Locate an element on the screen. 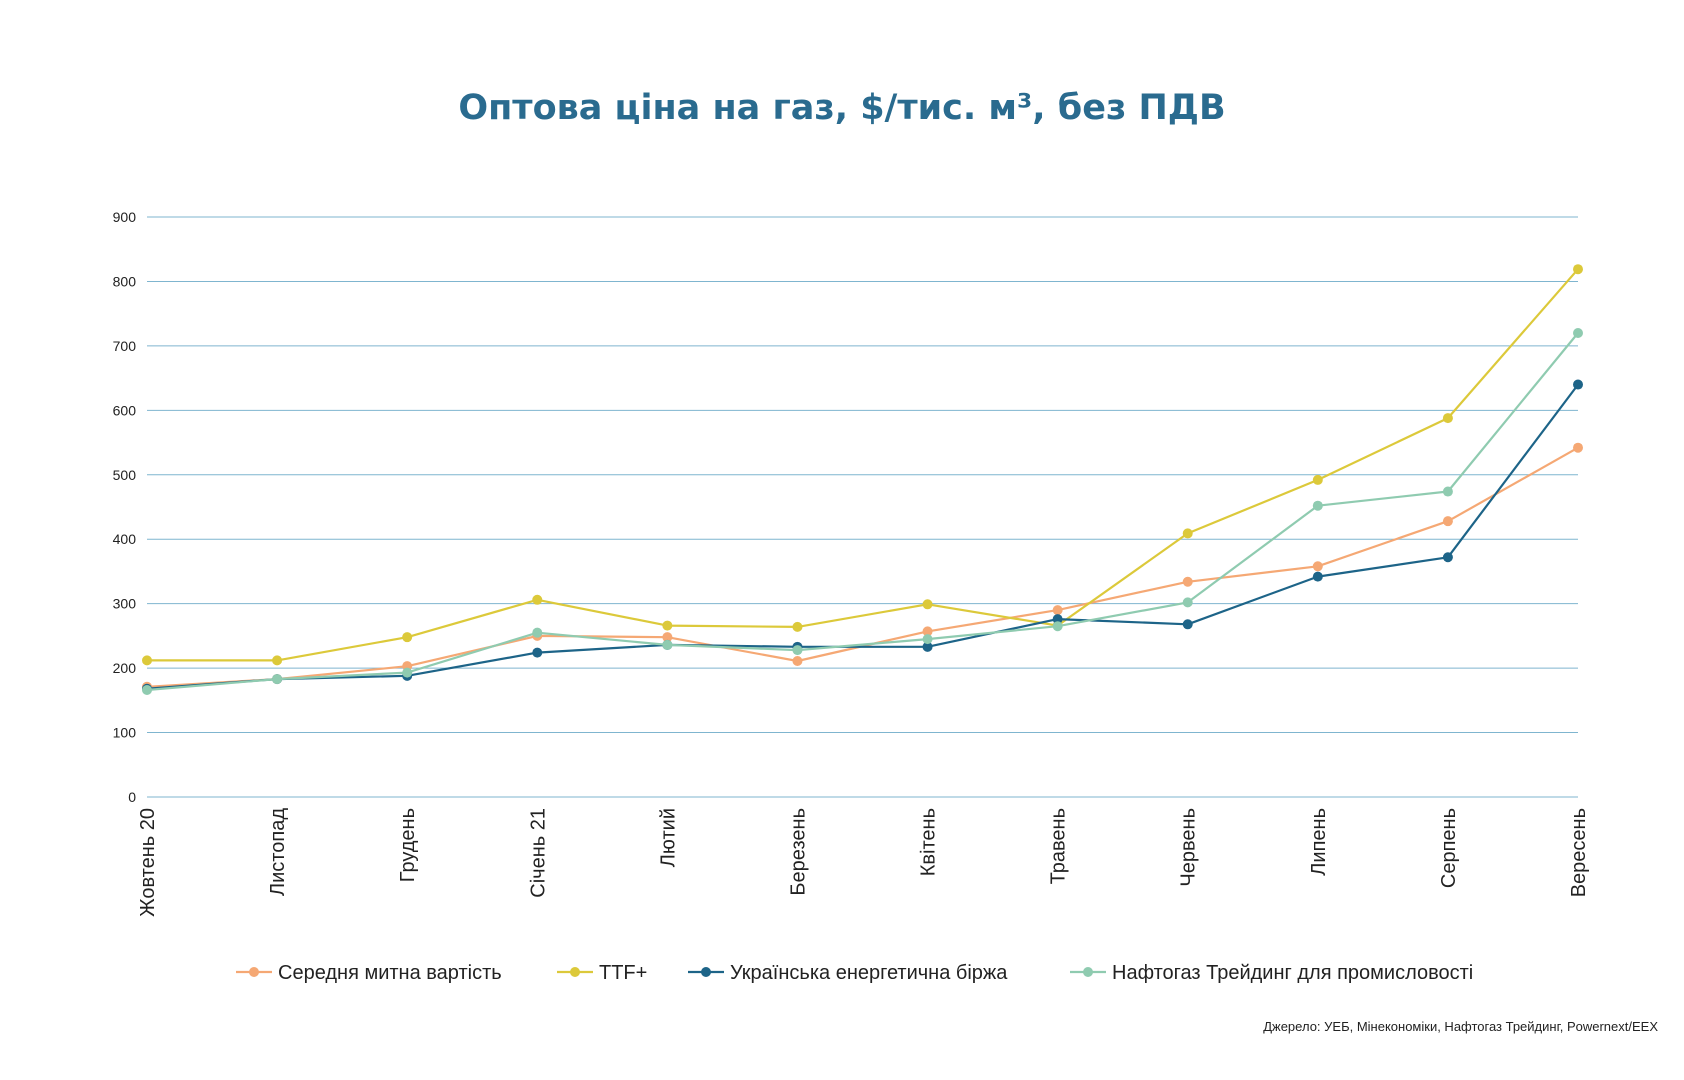 The width and height of the screenshot is (1684, 1080). y-tick-label: 700 is located at coordinates (125, 346).